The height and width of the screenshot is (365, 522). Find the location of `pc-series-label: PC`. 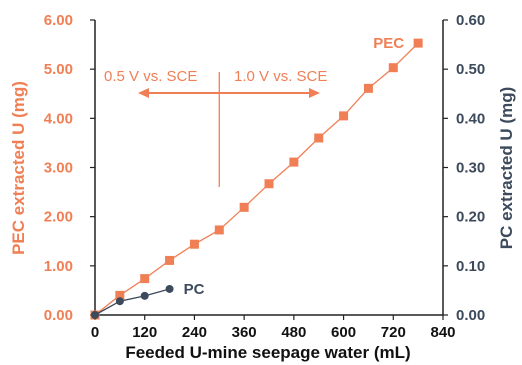

pc-series-label: PC is located at coordinates (194, 289).